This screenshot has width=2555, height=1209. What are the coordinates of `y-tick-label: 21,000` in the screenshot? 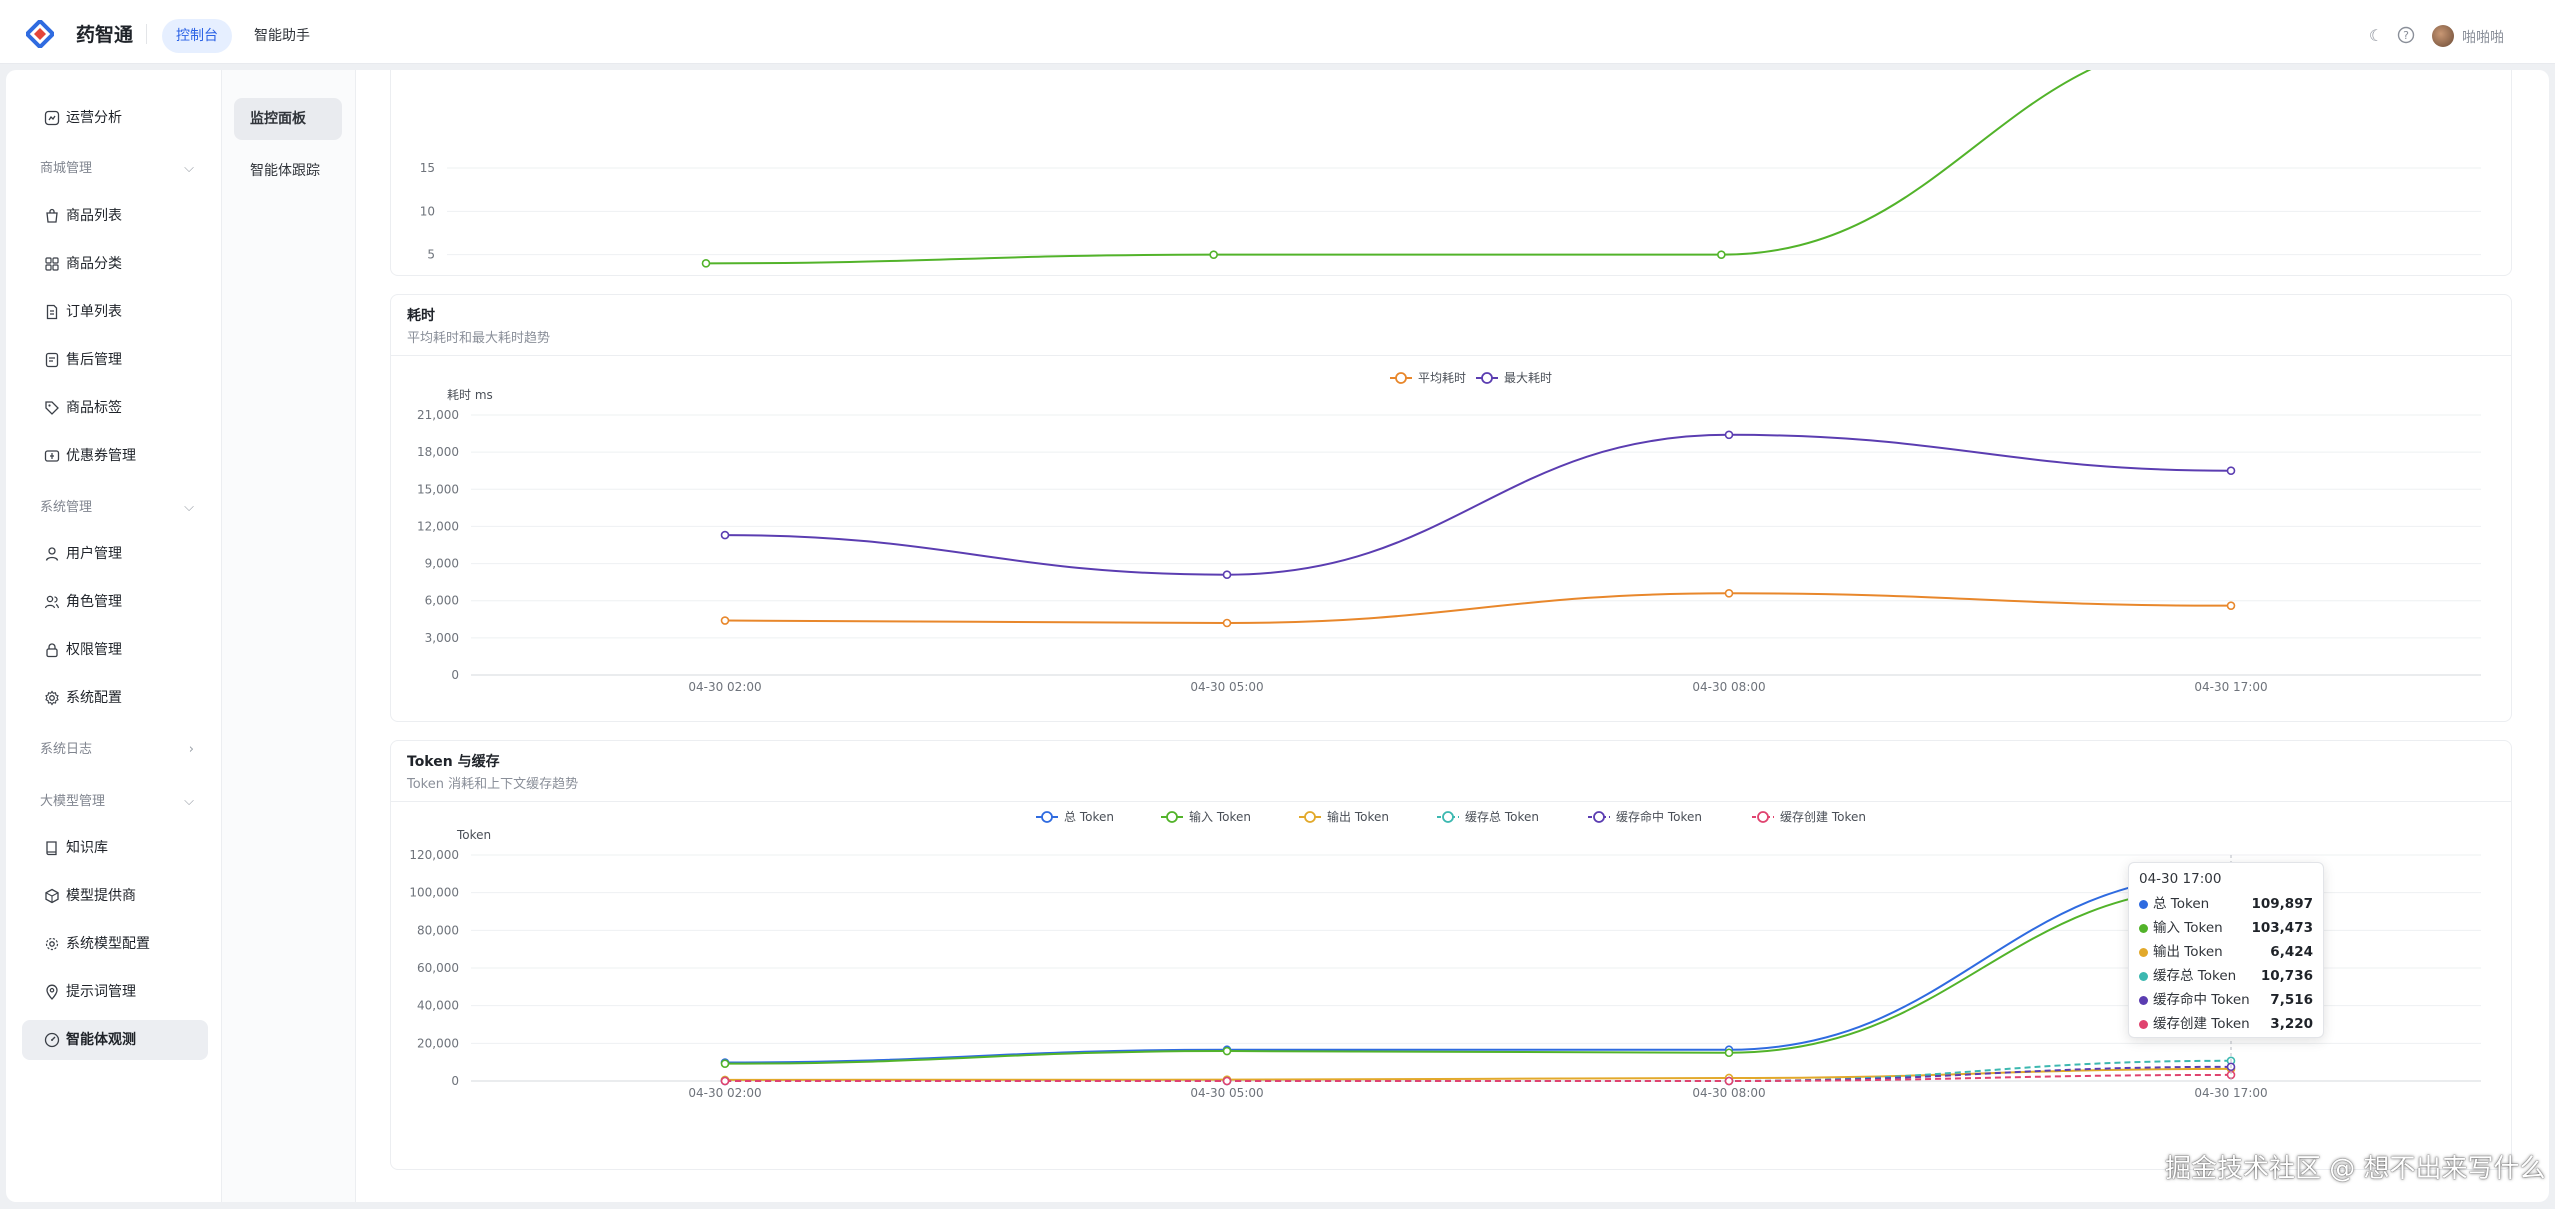 It's located at (438, 415).